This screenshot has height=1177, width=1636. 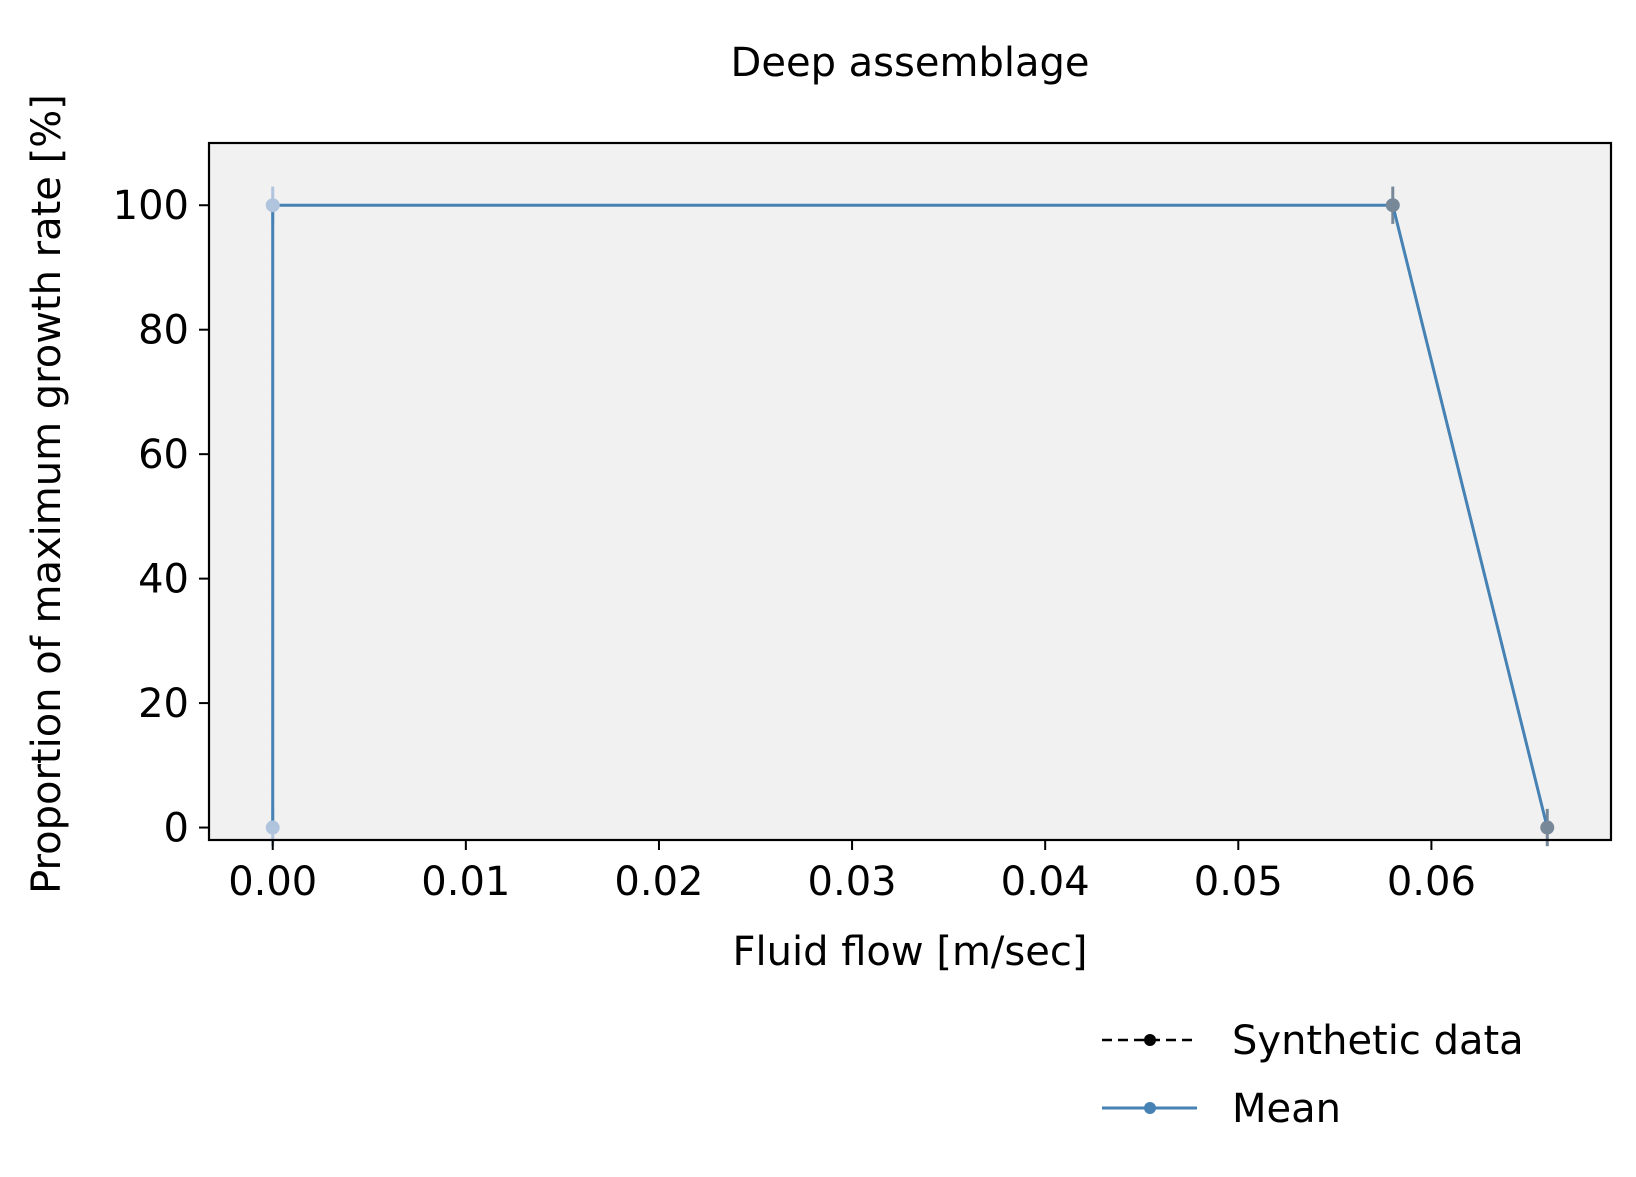 What do you see at coordinates (151, 206) in the screenshot?
I see `y-tick-label: 100` at bounding box center [151, 206].